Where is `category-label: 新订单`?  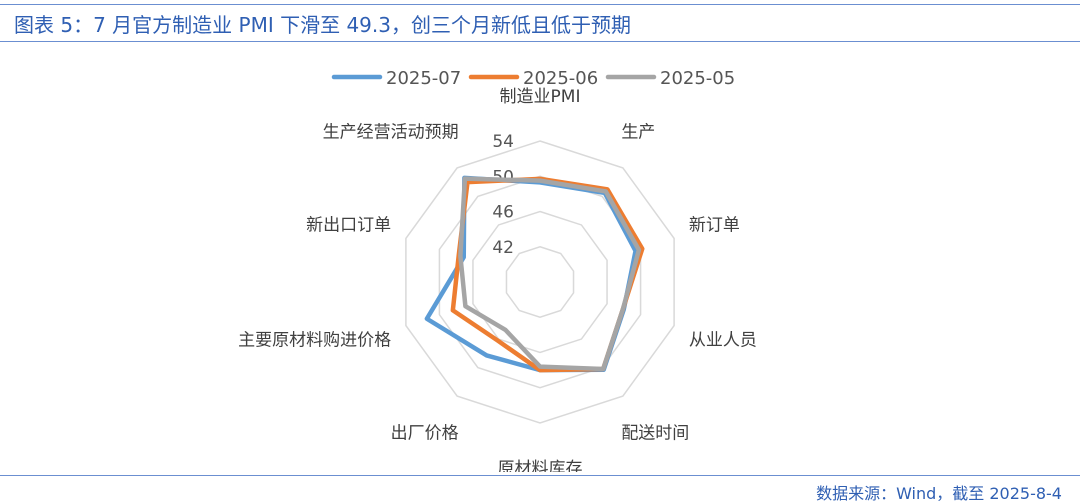 category-label: 新订单 is located at coordinates (714, 226).